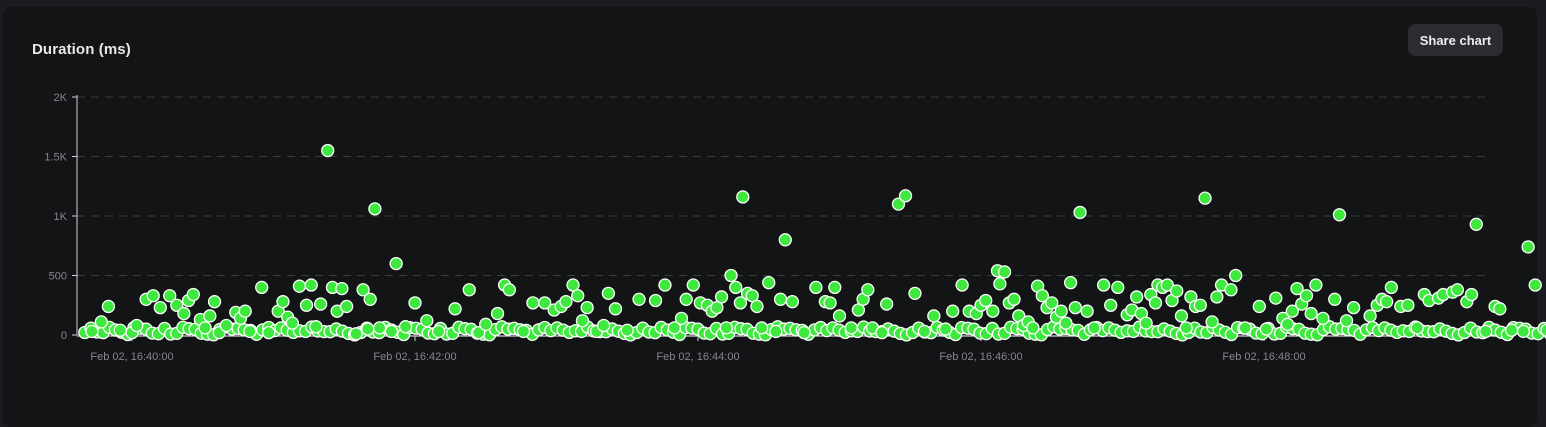  What do you see at coordinates (61, 217) in the screenshot?
I see `y-tick-label: 1K` at bounding box center [61, 217].